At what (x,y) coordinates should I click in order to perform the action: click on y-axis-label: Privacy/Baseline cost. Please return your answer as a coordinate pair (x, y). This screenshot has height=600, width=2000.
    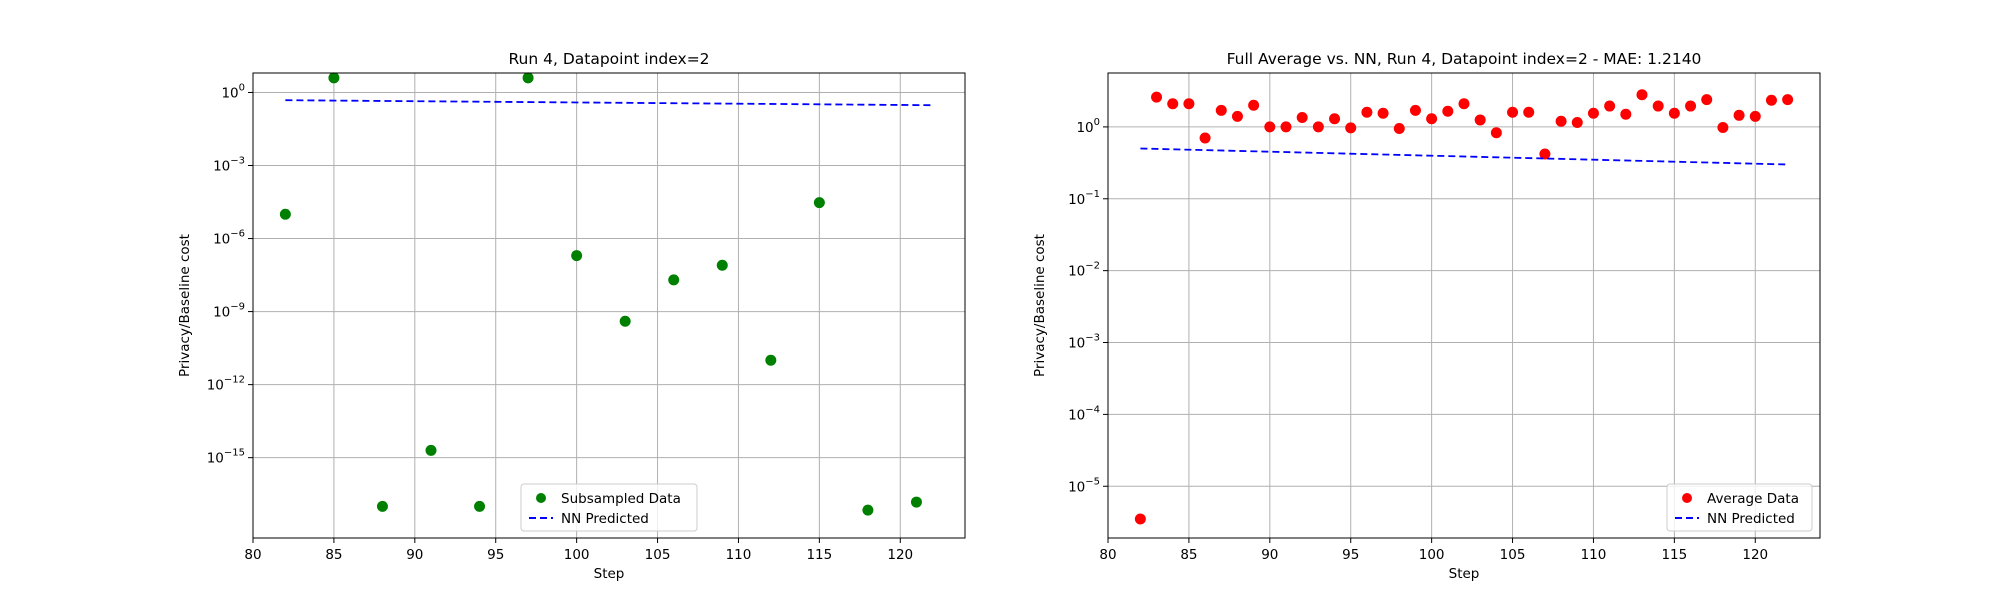
    Looking at the image, I should click on (1040, 305).